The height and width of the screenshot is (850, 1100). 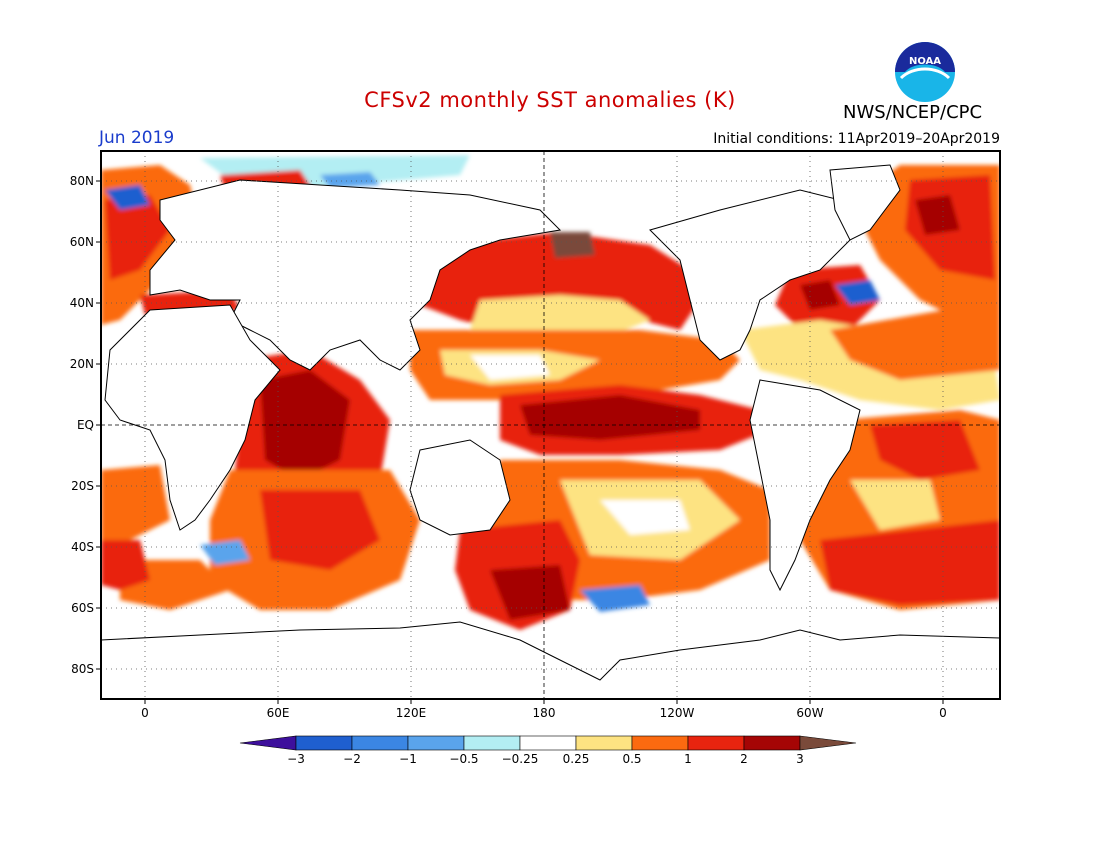 What do you see at coordinates (81, 364) in the screenshot?
I see `lat-label-20n: 20N` at bounding box center [81, 364].